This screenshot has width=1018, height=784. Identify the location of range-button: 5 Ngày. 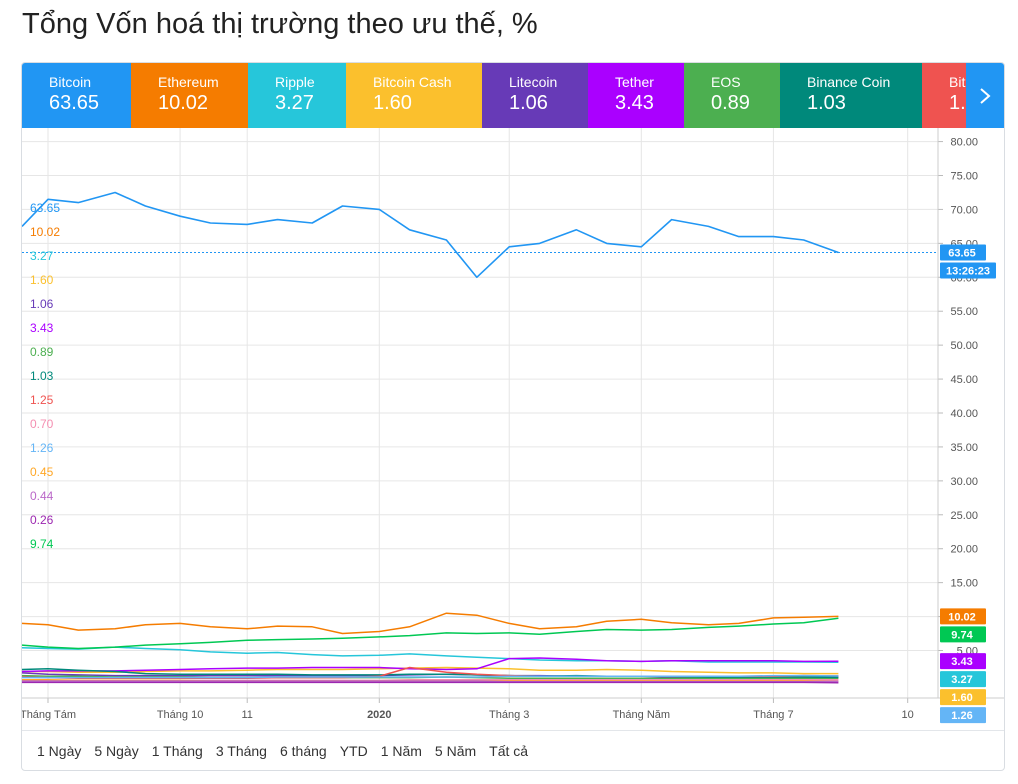
(116, 750).